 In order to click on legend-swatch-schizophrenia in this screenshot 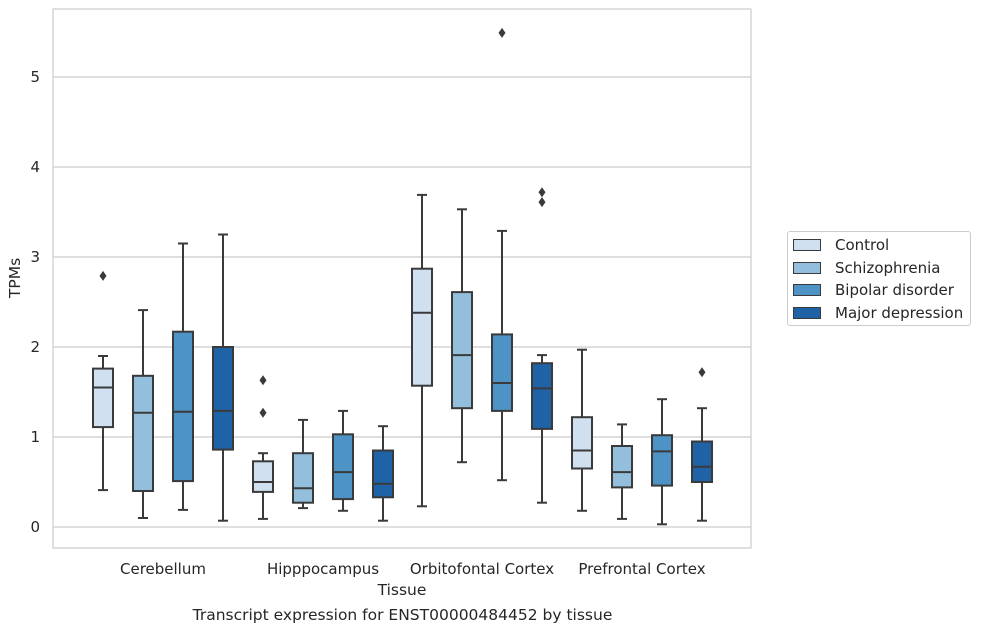, I will do `click(807, 267)`.